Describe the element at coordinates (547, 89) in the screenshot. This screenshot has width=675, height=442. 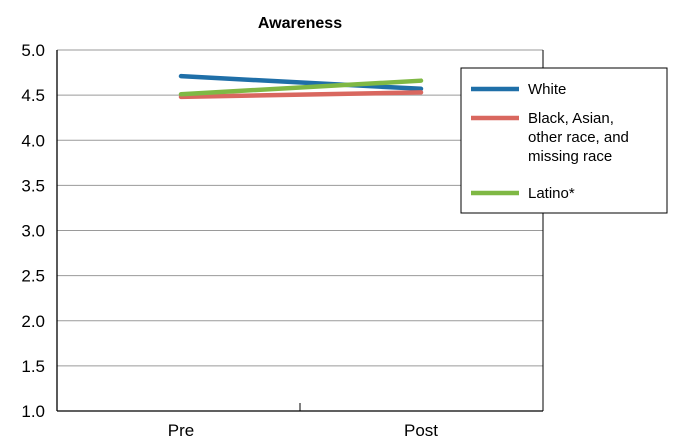
I see `legend-label: White` at that location.